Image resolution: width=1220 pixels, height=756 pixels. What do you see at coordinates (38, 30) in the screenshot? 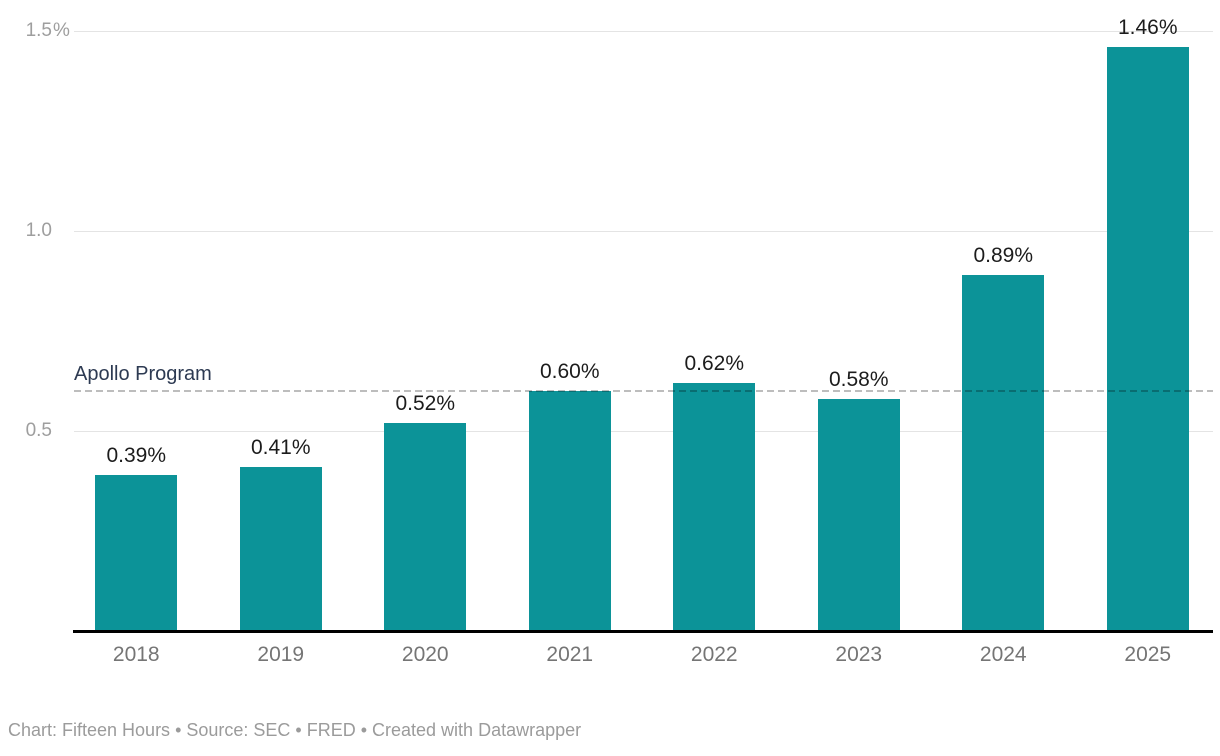
I see `y-tick-number: 1.5` at bounding box center [38, 30].